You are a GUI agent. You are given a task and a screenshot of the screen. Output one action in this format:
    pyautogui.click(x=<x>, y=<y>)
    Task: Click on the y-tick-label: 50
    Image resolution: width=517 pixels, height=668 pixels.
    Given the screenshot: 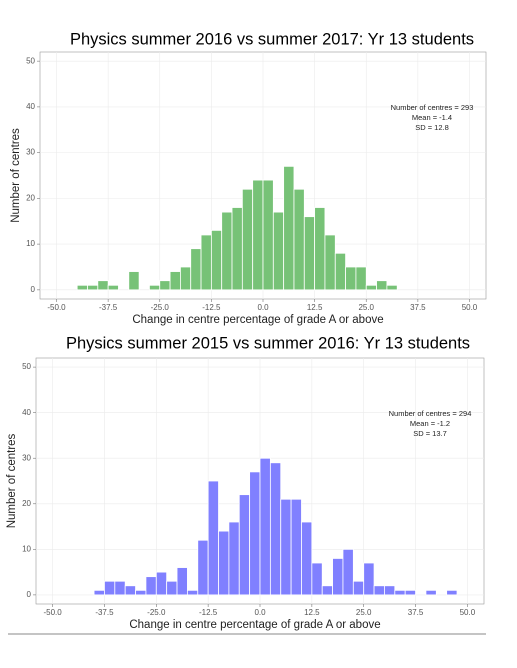 What is the action you would take?
    pyautogui.click(x=26, y=366)
    